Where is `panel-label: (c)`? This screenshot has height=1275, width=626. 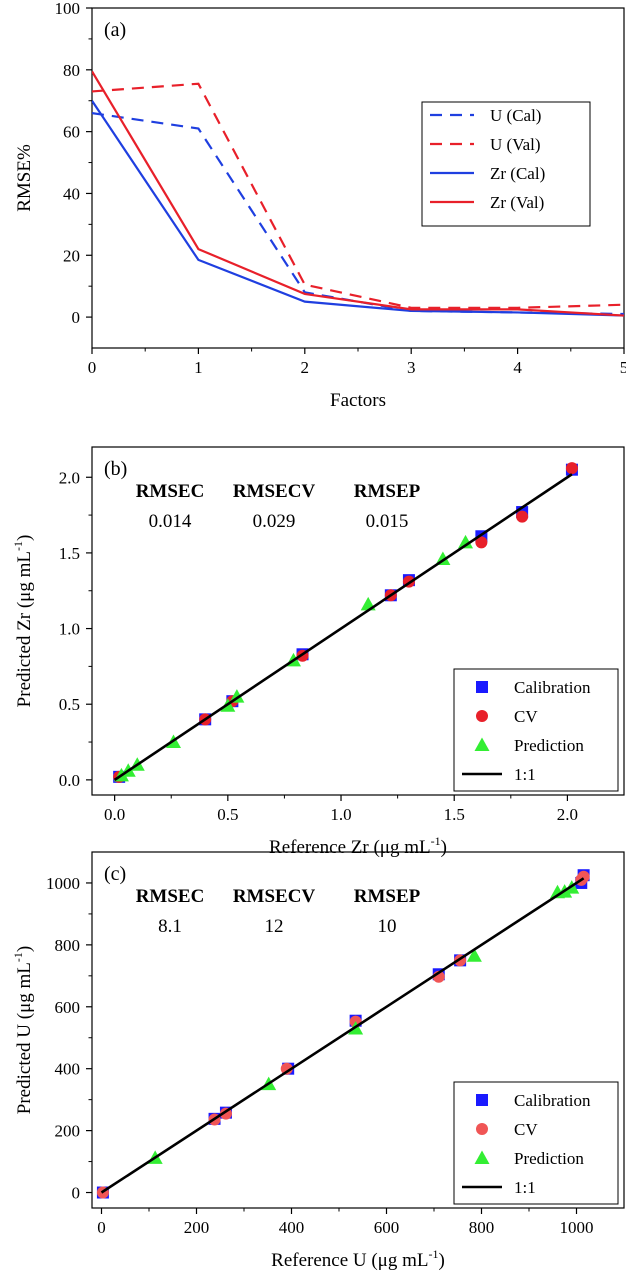
panel-label: (c) is located at coordinates (115, 874).